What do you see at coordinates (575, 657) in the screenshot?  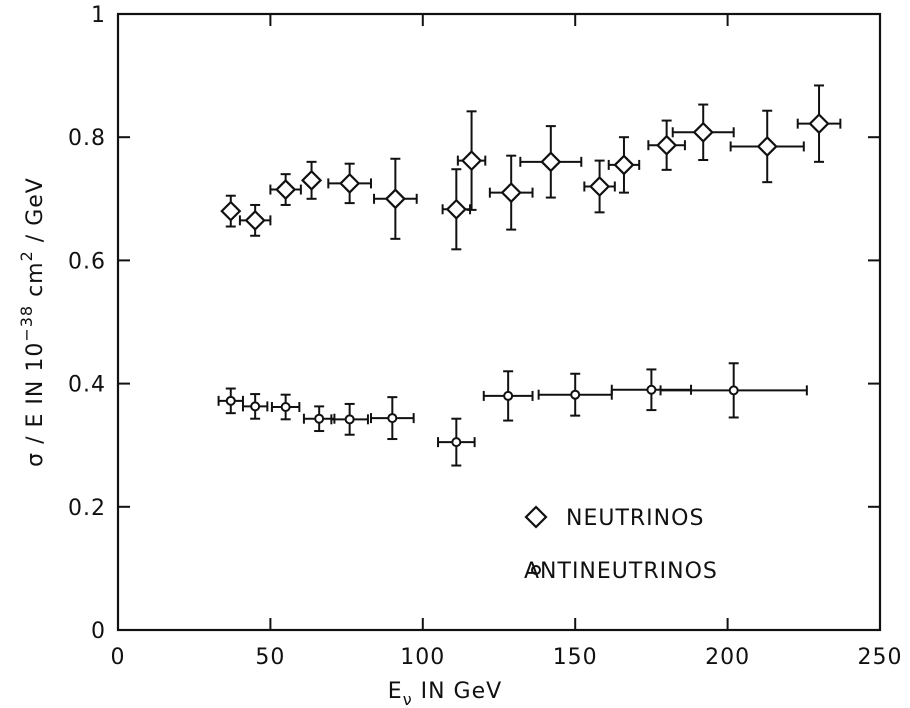 I see `x-tick-label: 150` at bounding box center [575, 657].